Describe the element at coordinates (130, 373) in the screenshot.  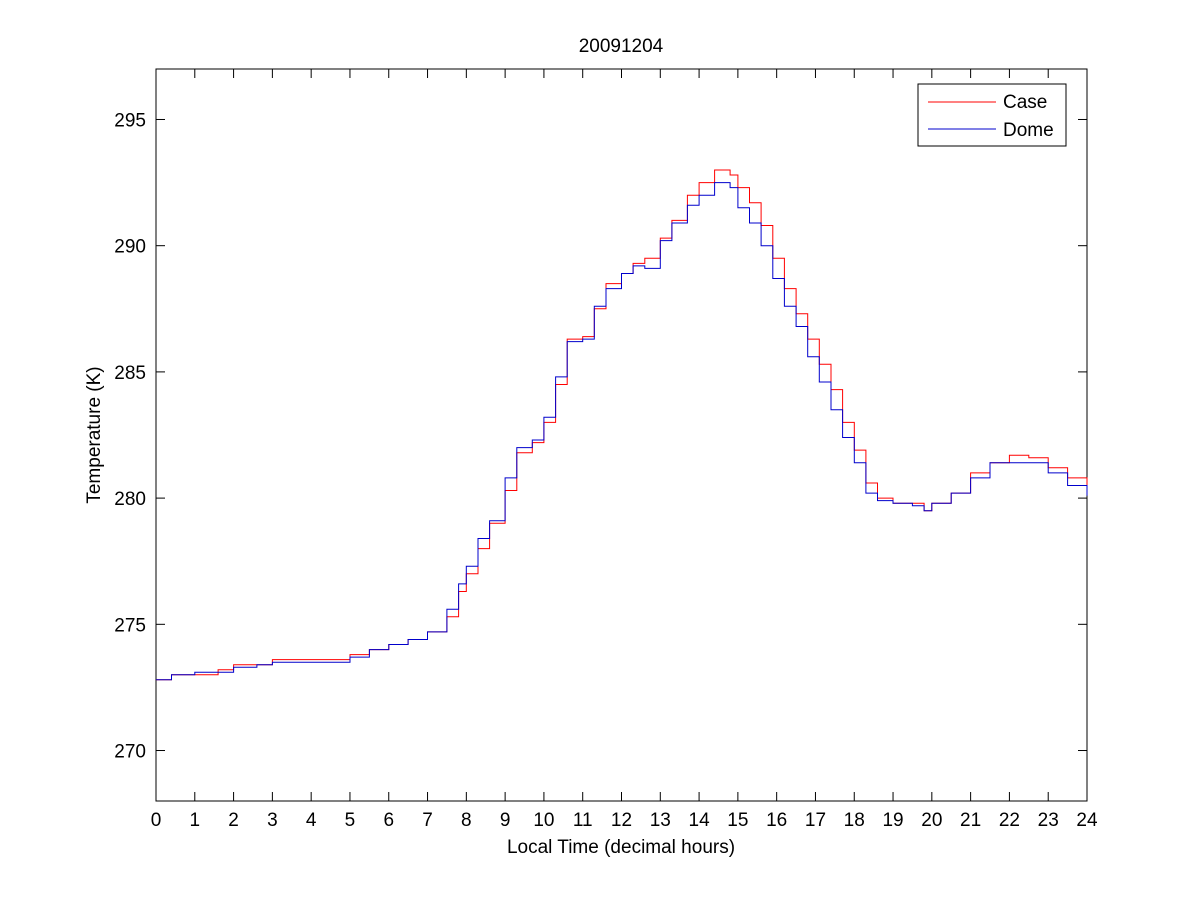
I see `y-tick-label: 285` at that location.